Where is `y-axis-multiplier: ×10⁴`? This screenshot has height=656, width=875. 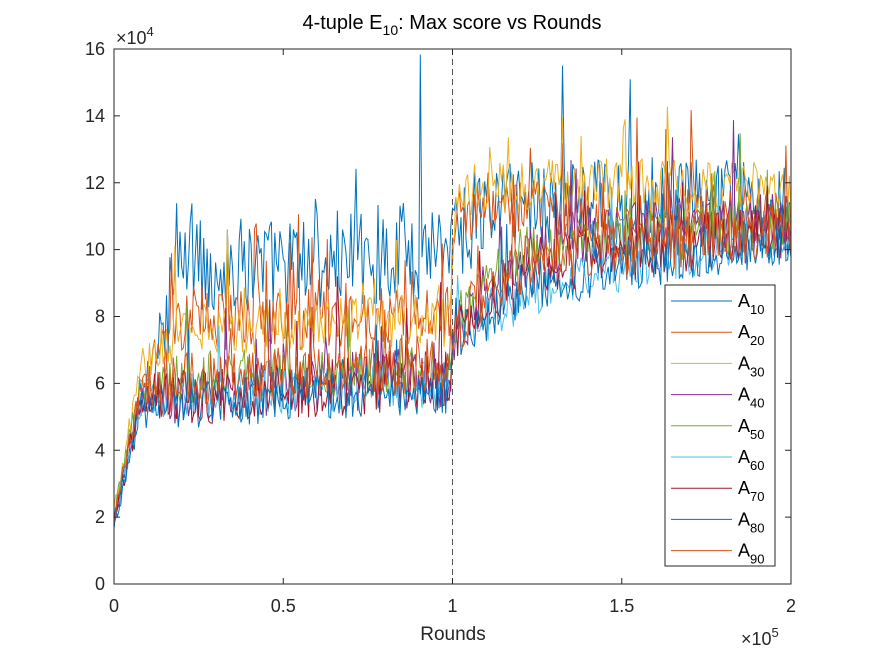
y-axis-multiplier: ×10⁴ is located at coordinates (135, 36).